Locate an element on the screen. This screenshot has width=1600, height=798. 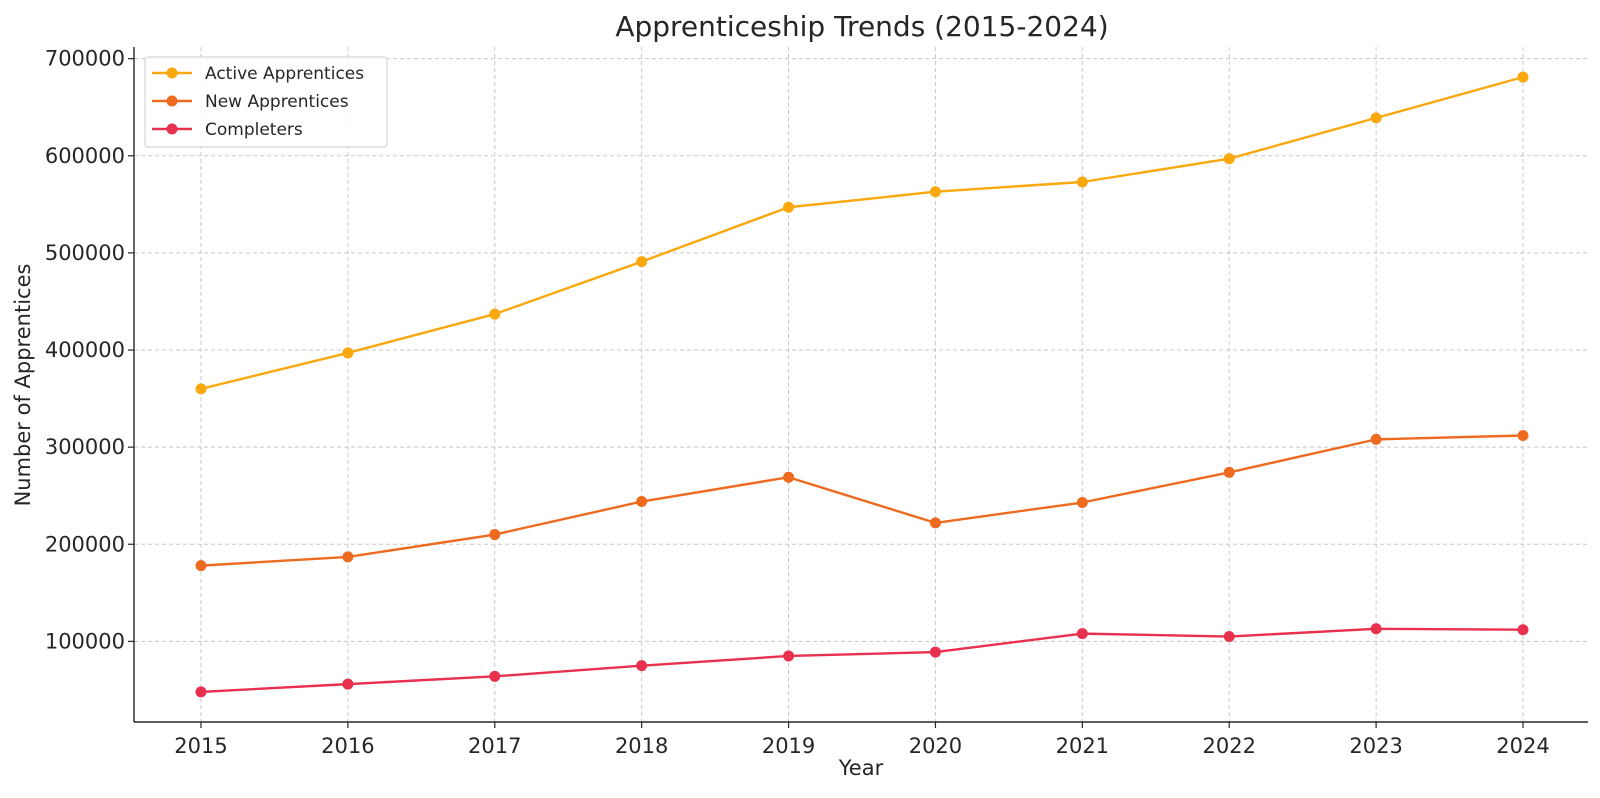
x-tick-label: 2020 is located at coordinates (935, 746).